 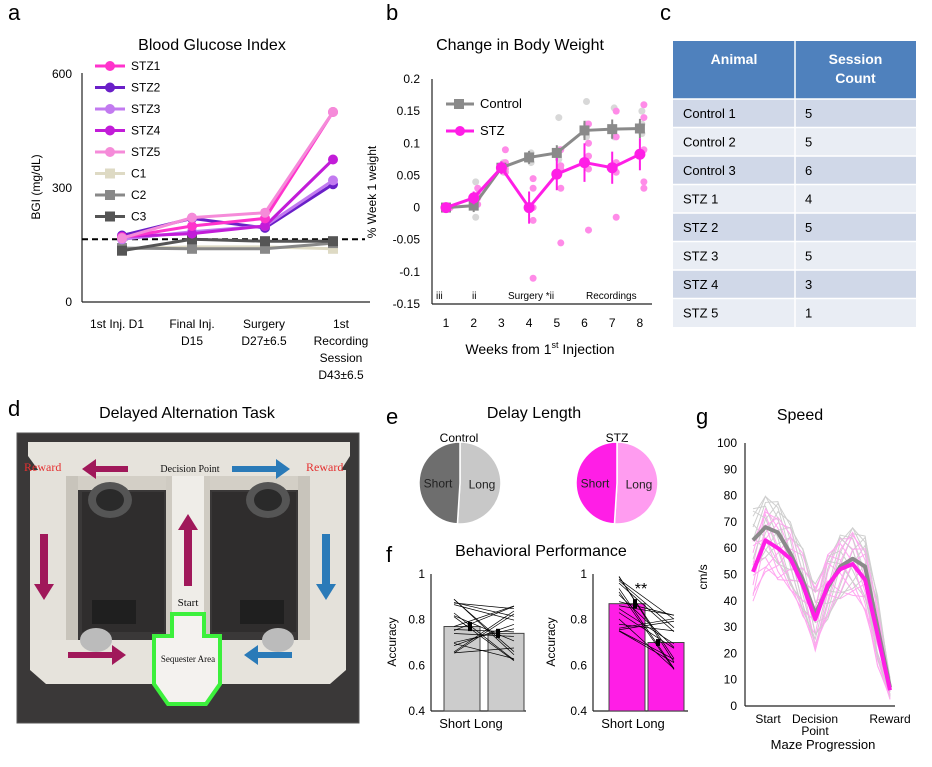 I want to click on chart-a-xtick-1-line-1: D15, so click(x=192, y=341).